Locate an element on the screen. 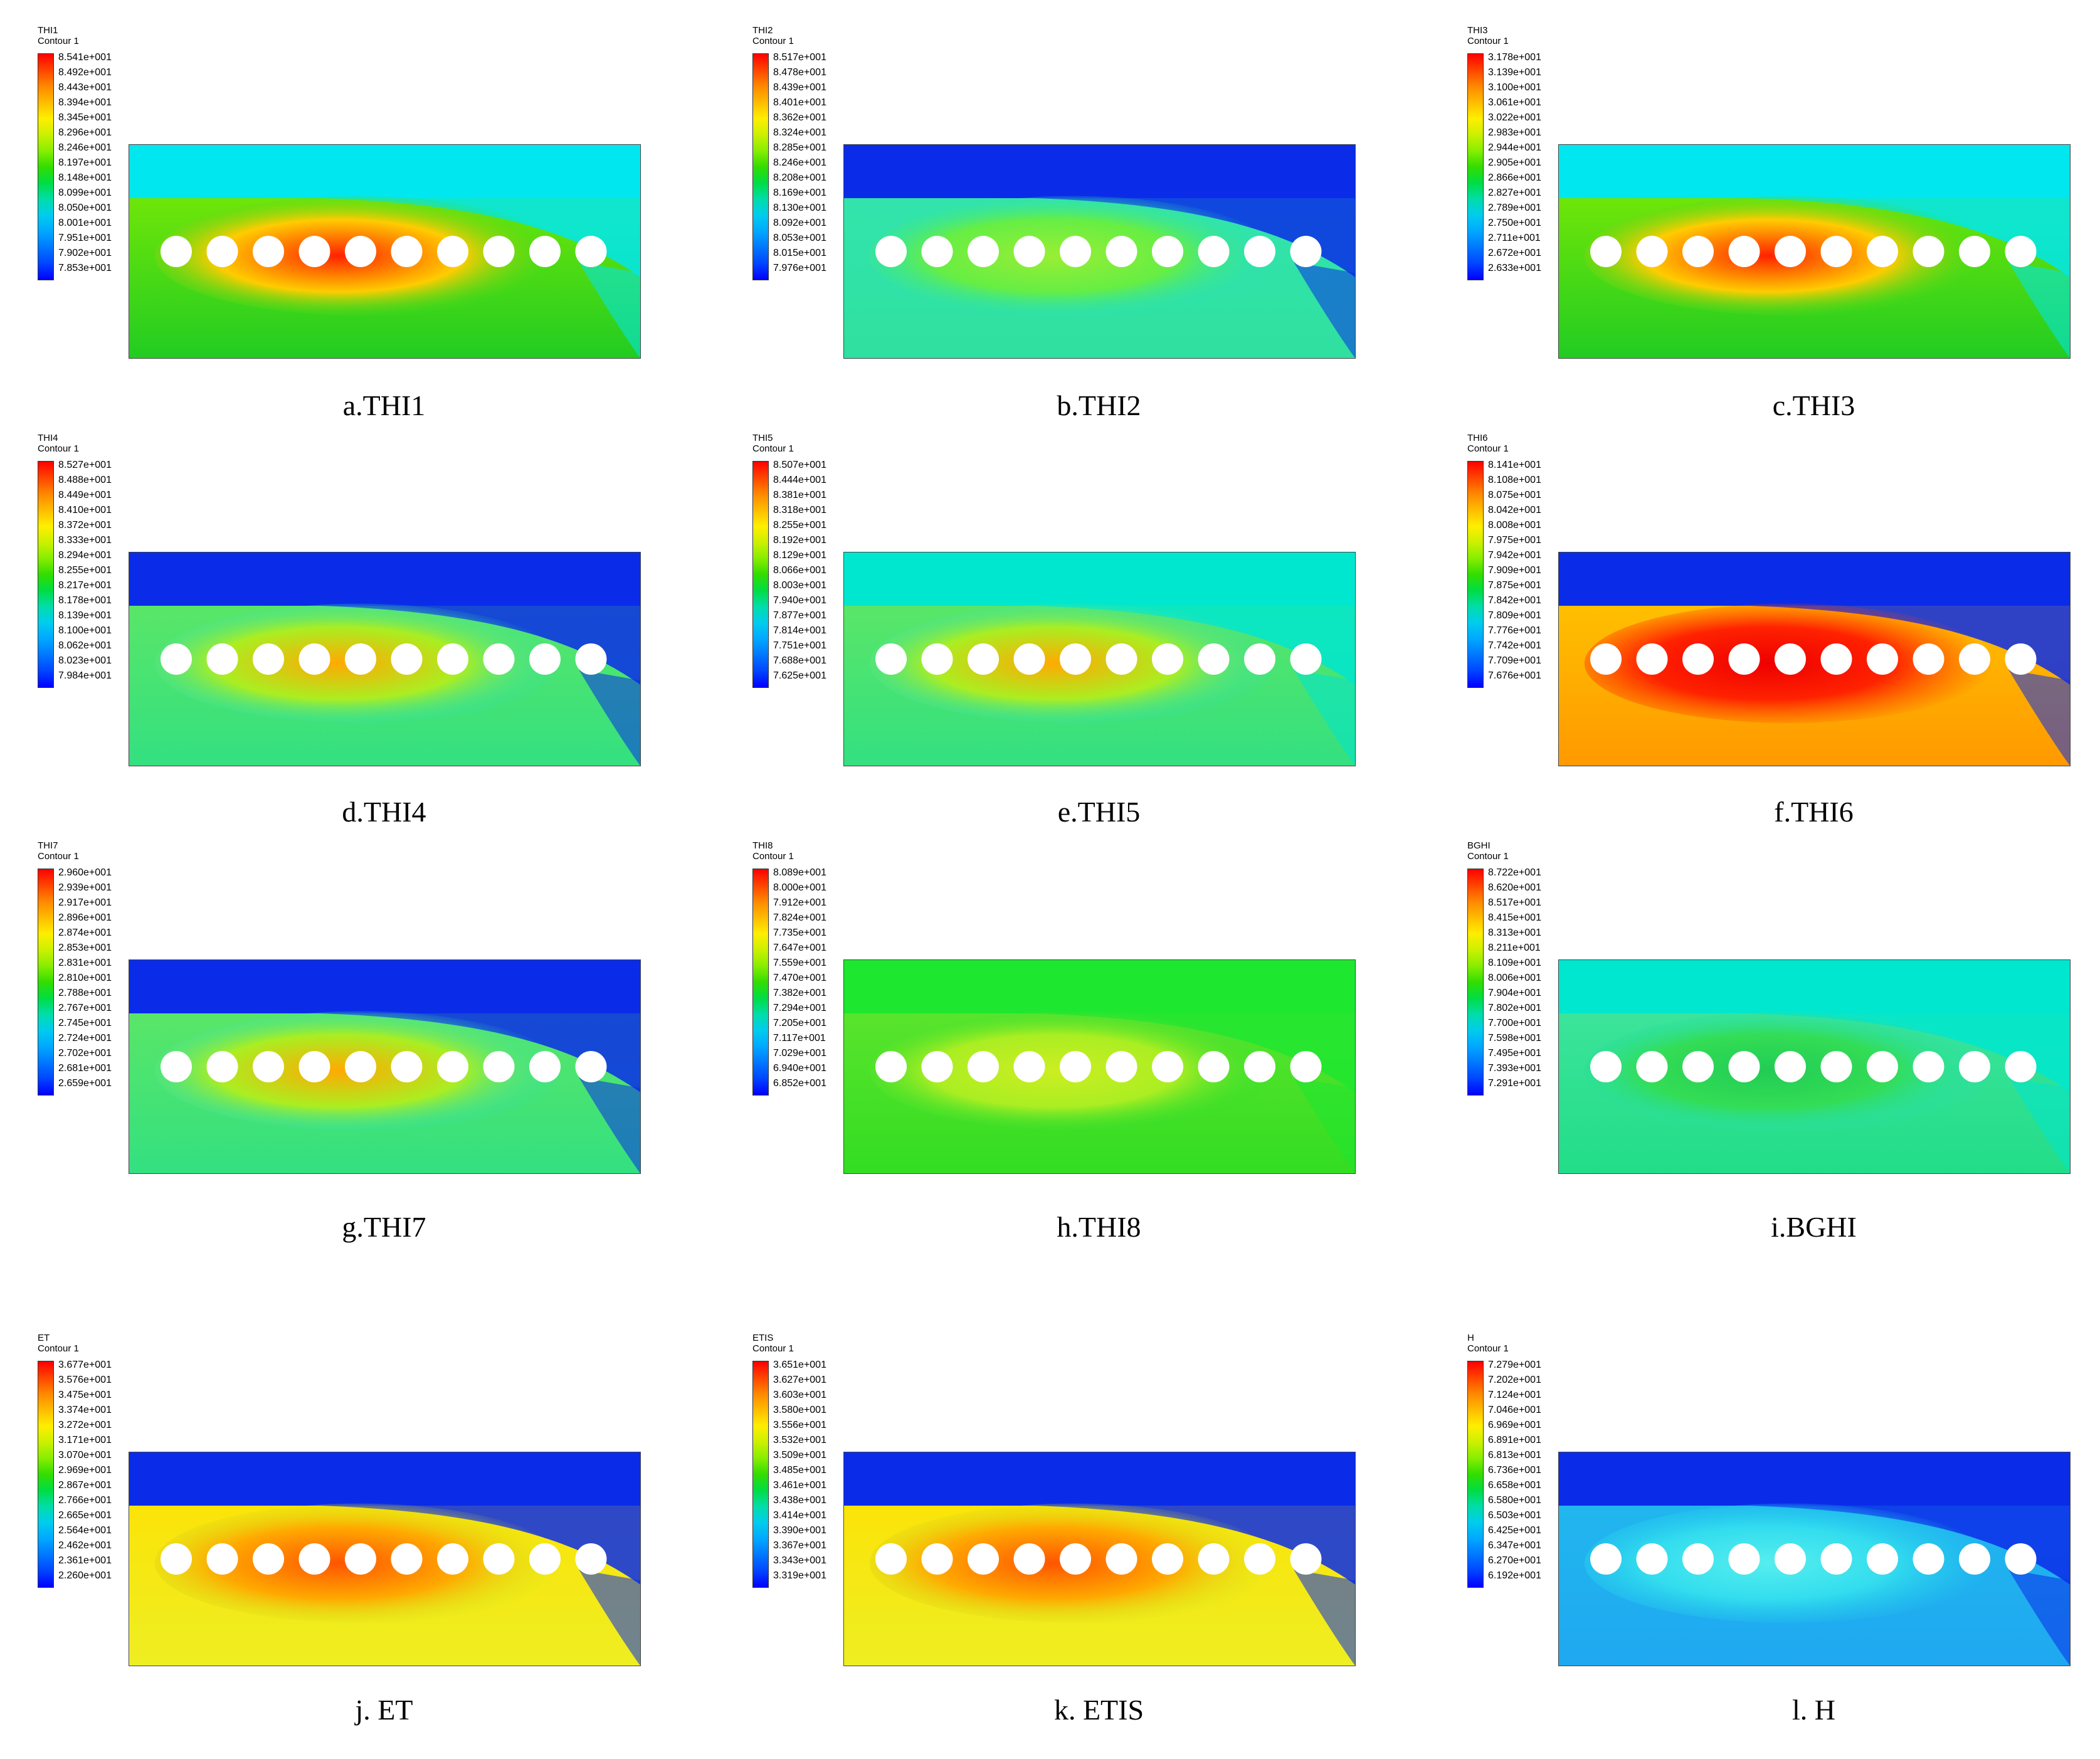  legend-tick-label: 8.492e+001 is located at coordinates (85, 72).